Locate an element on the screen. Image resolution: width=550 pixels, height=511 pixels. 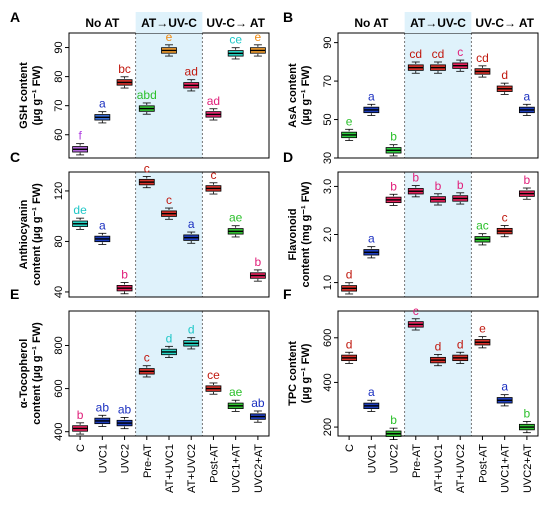
y-axis-label: Anthiocyanin is located at coordinates (24, 234).